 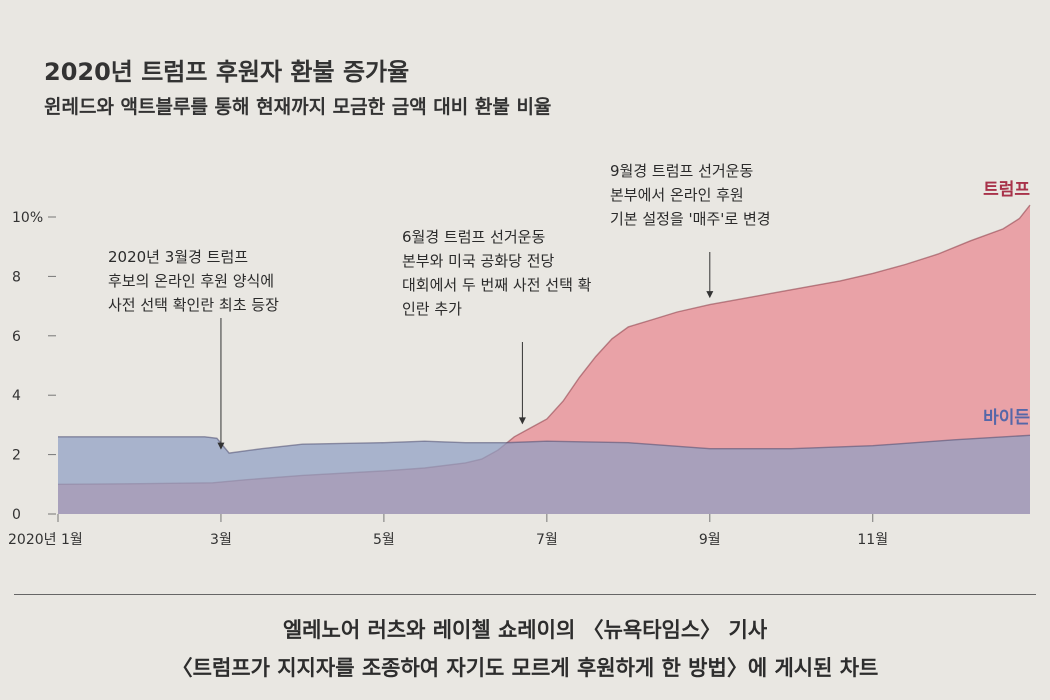 I want to click on y-tick-label: 0, so click(x=16, y=515).